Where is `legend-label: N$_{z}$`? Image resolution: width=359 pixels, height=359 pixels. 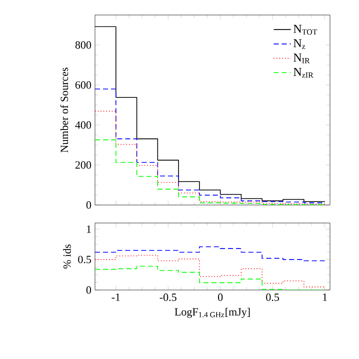
legend-label: N$_{z}$ is located at coordinates (300, 44).